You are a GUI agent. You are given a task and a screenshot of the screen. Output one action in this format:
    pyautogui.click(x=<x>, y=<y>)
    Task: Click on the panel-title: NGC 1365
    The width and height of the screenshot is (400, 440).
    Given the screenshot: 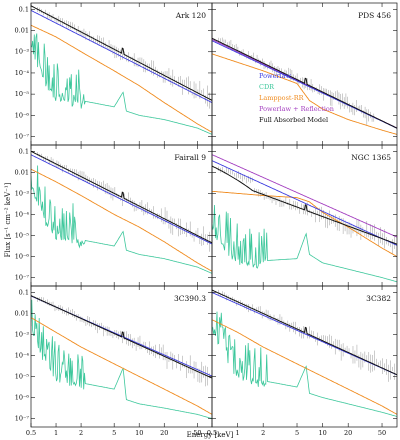 What is the action you would take?
    pyautogui.click(x=371, y=157)
    